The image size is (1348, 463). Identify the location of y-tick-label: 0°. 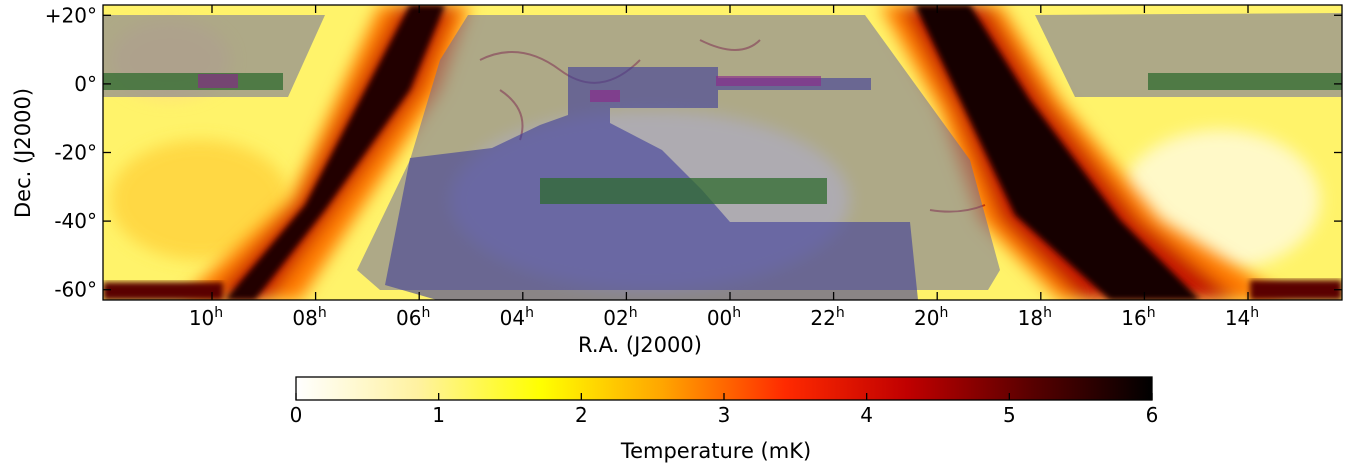
(85, 84).